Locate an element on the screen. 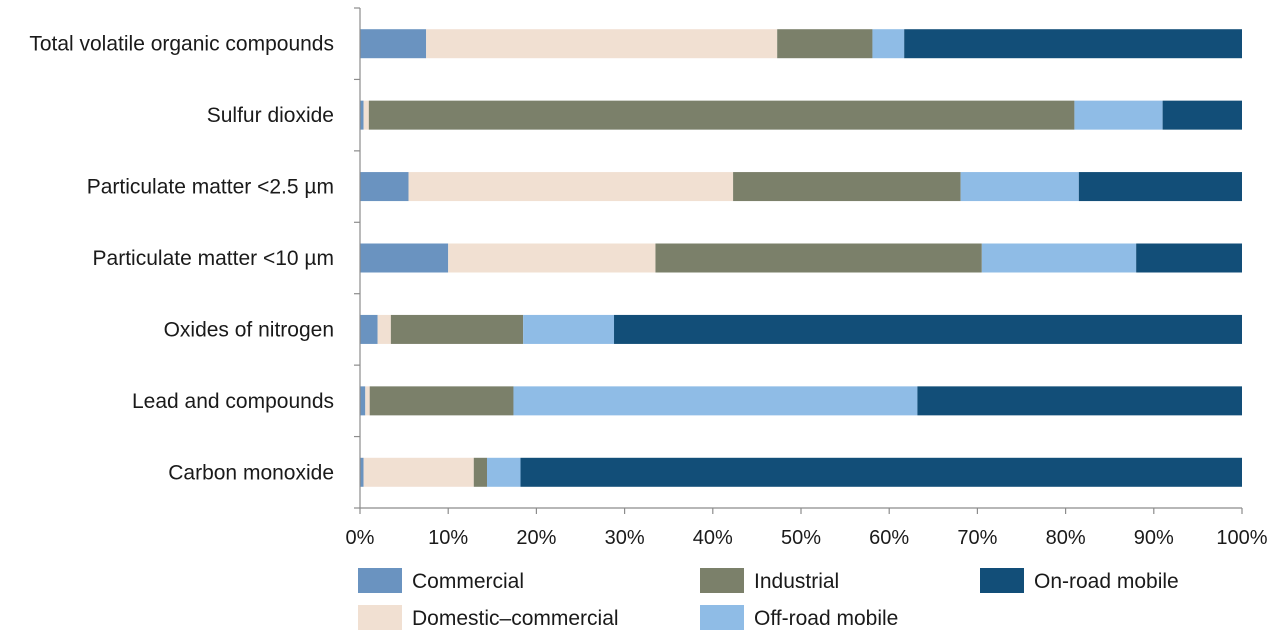  legend-label-5: On-road mobile is located at coordinates (1106, 581).